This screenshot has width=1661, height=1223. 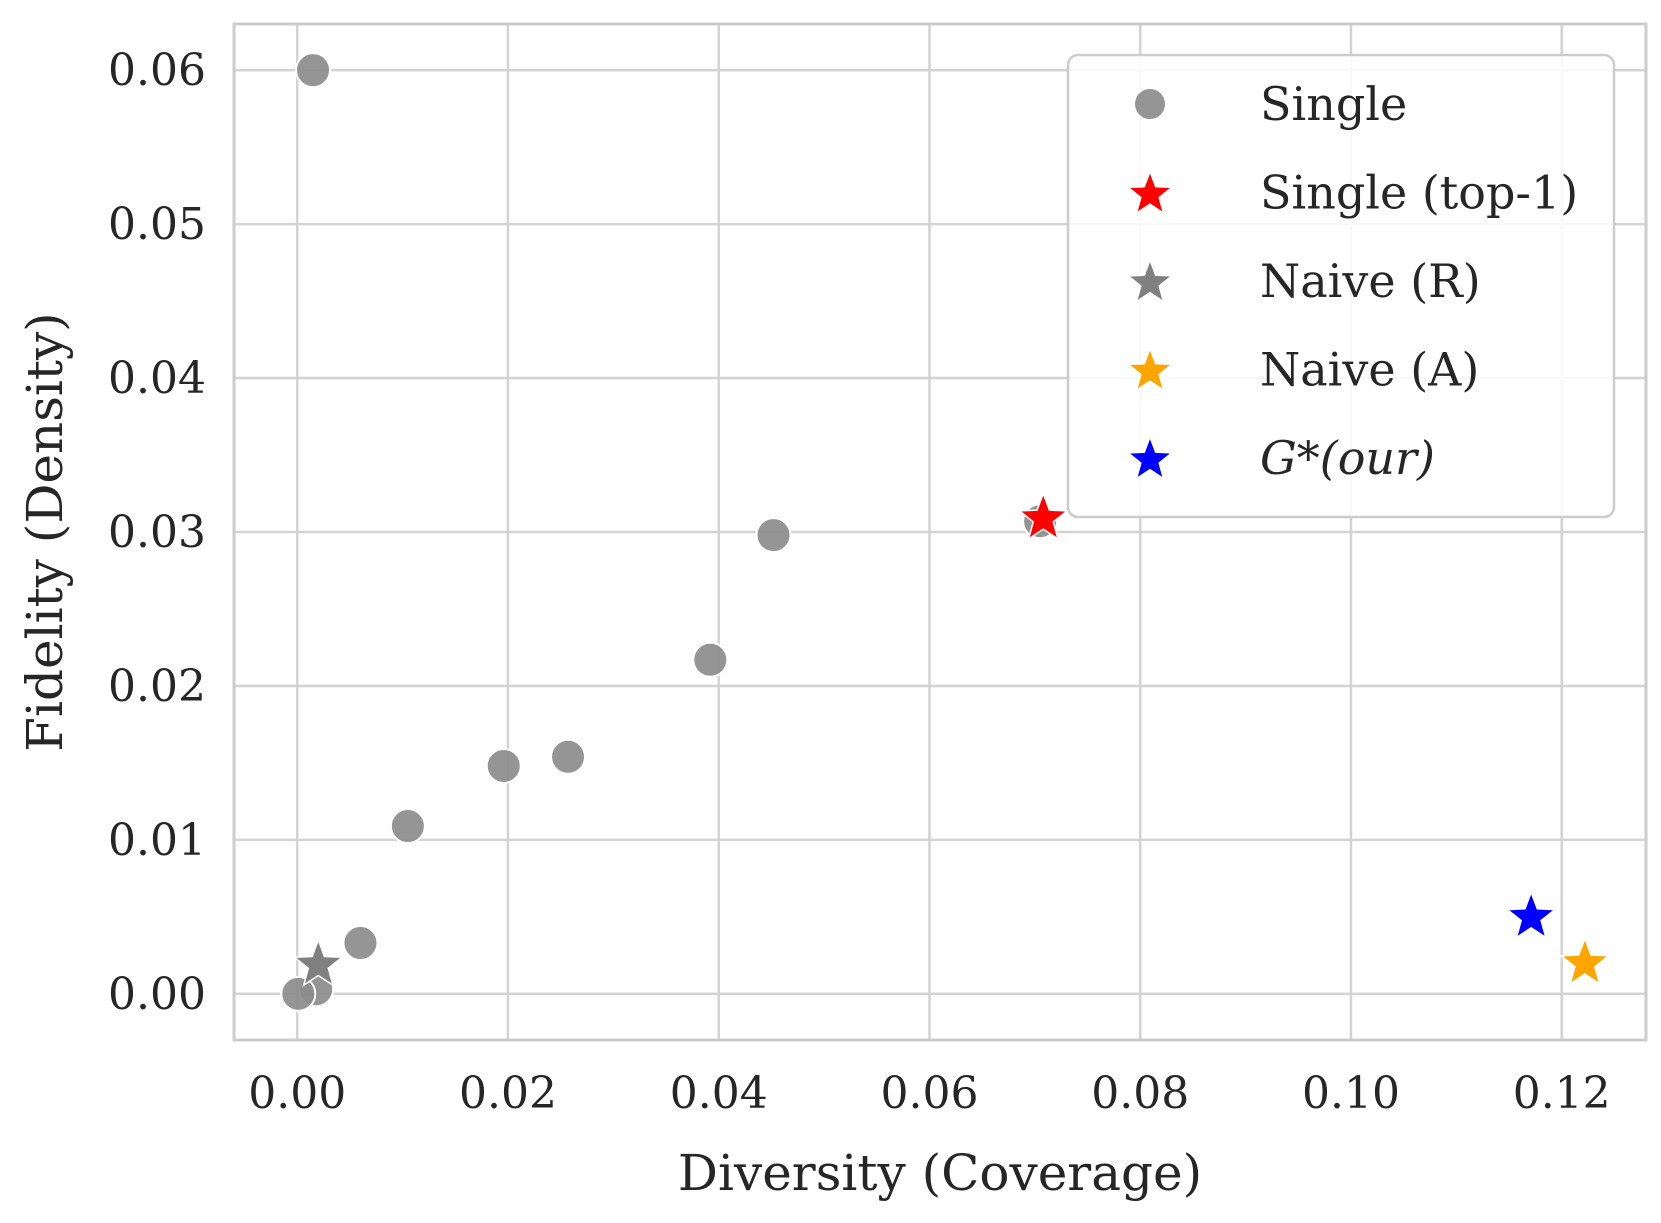 What do you see at coordinates (1531, 915) in the screenshot?
I see `point-g-our` at bounding box center [1531, 915].